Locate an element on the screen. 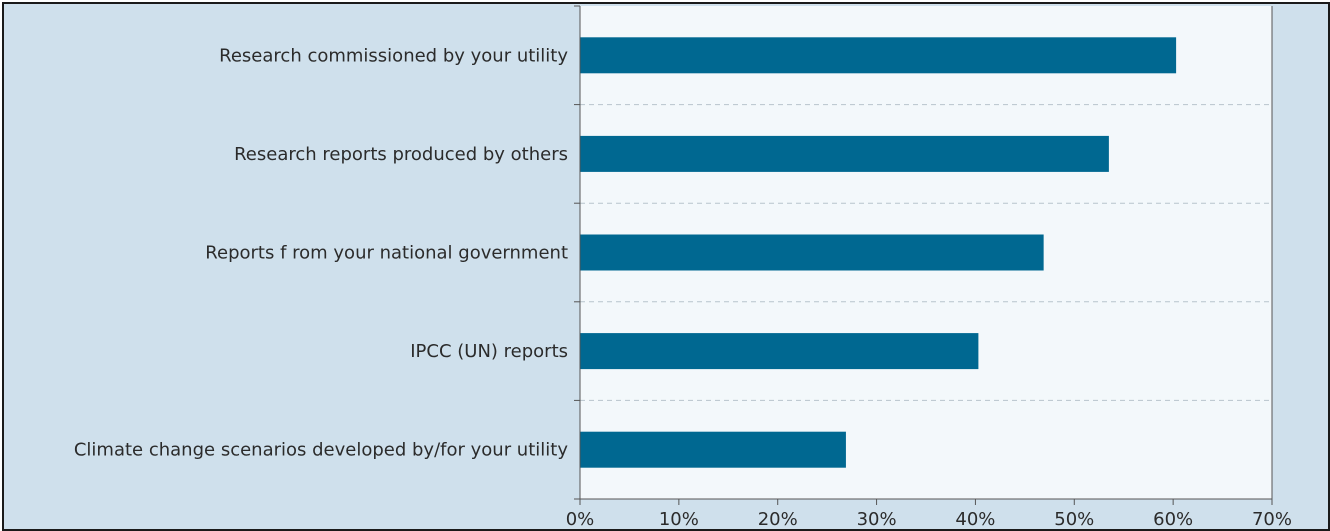 The height and width of the screenshot is (531, 1330). x-tick-label-7: 70% is located at coordinates (1272, 519).